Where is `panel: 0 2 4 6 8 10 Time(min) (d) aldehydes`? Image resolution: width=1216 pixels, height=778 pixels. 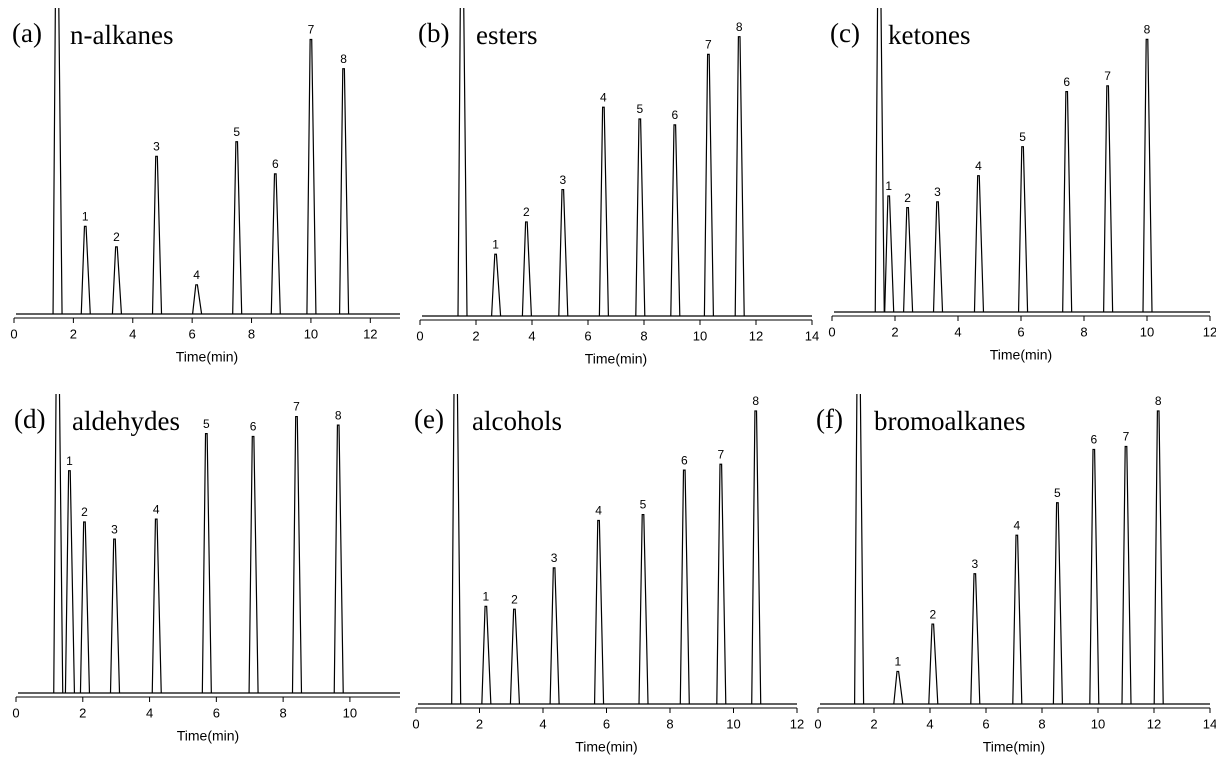 panel: 0 2 4 6 8 10 Time(min) (d) aldehydes is located at coordinates (206, 569).